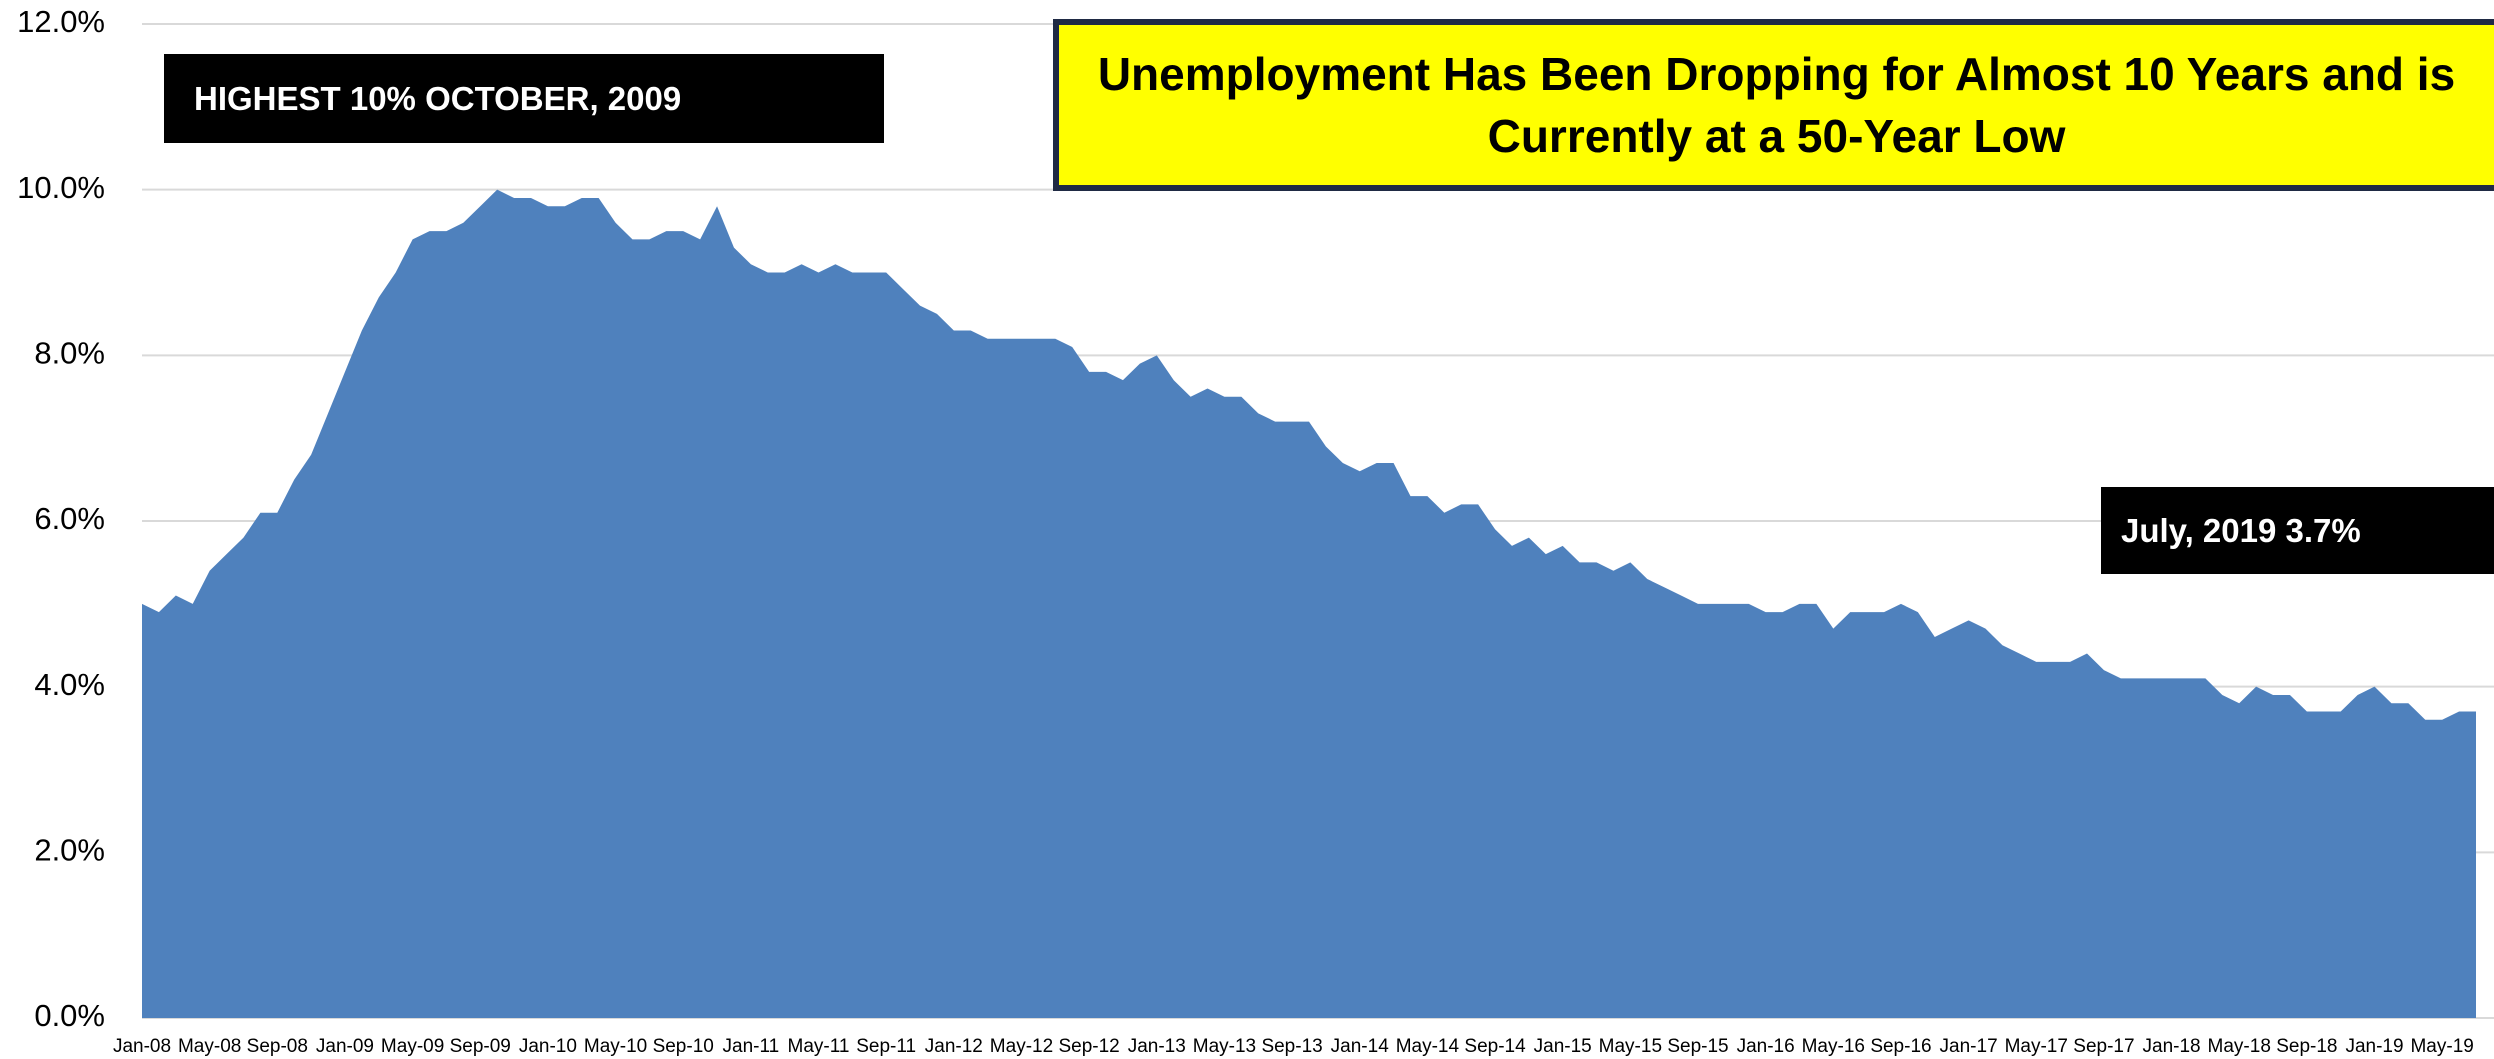  Describe the element at coordinates (61, 187) in the screenshot. I see `y-tick-label: 10.0%` at that location.